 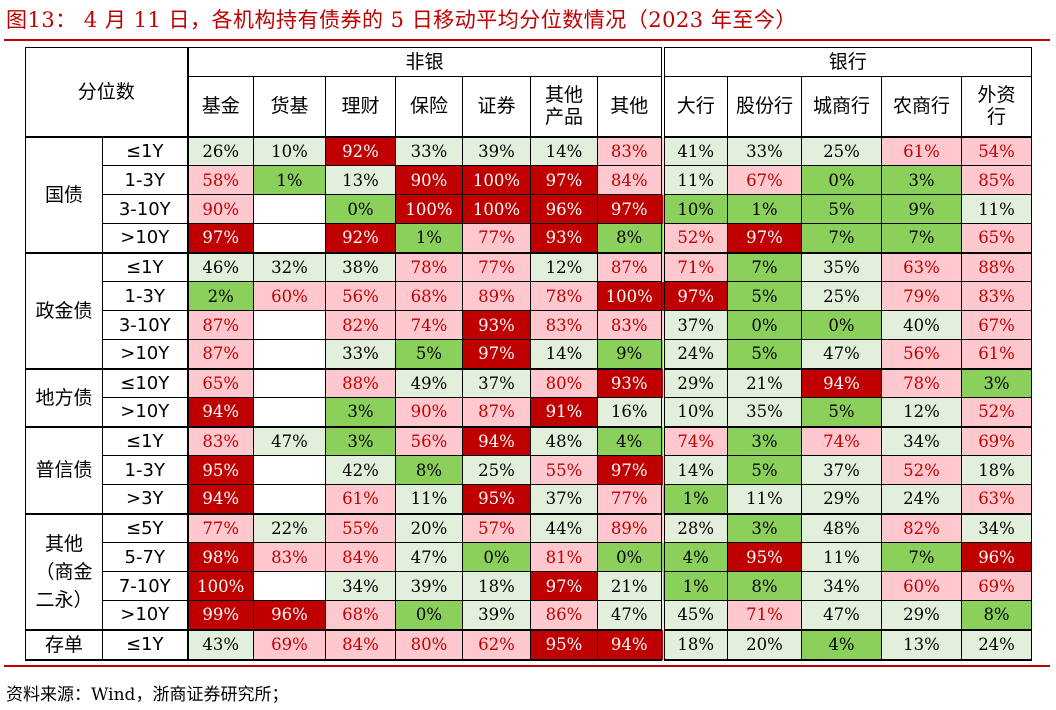 I want to click on percentile-cell: 67%, so click(x=997, y=325).